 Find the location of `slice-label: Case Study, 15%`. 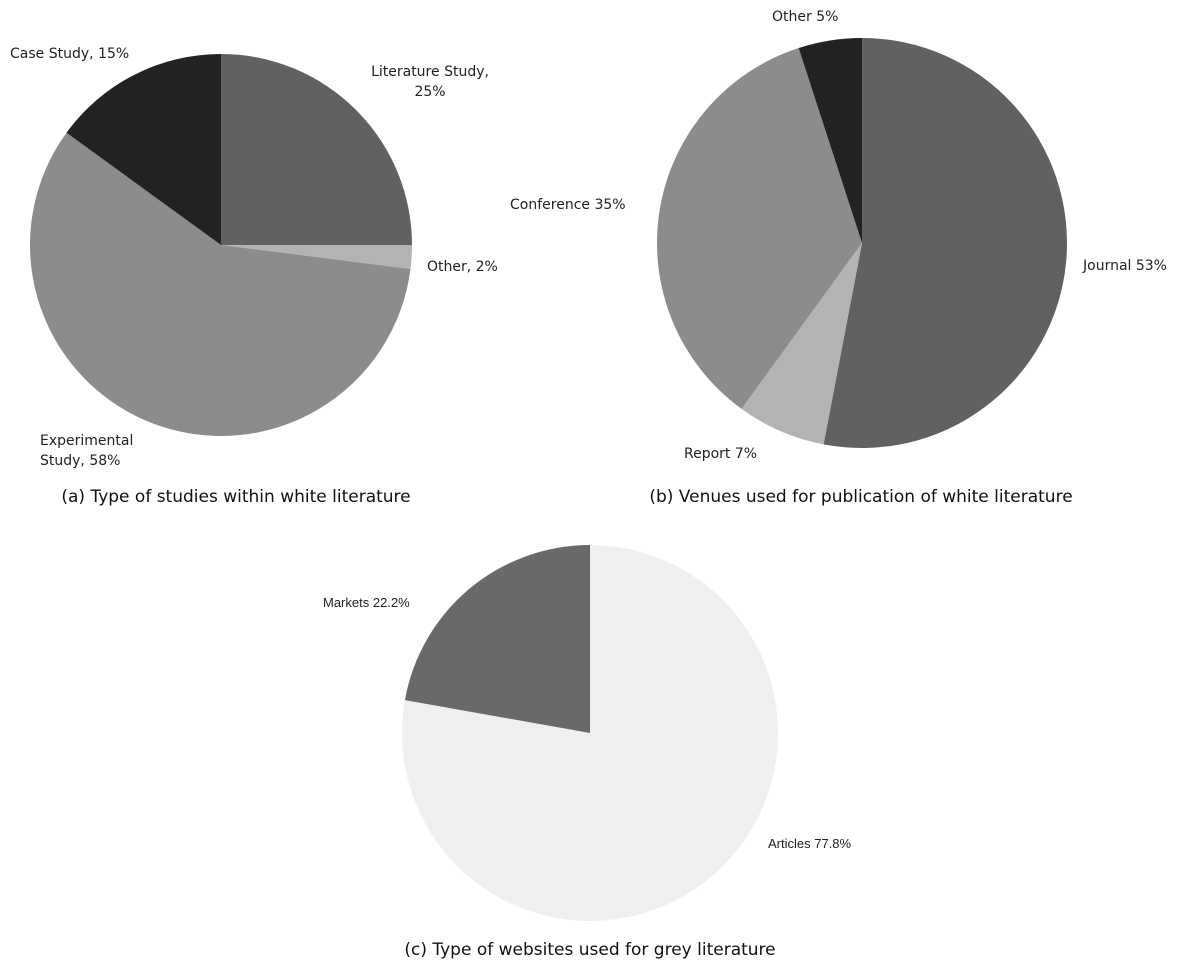

slice-label: Case Study, 15% is located at coordinates (70, 54).